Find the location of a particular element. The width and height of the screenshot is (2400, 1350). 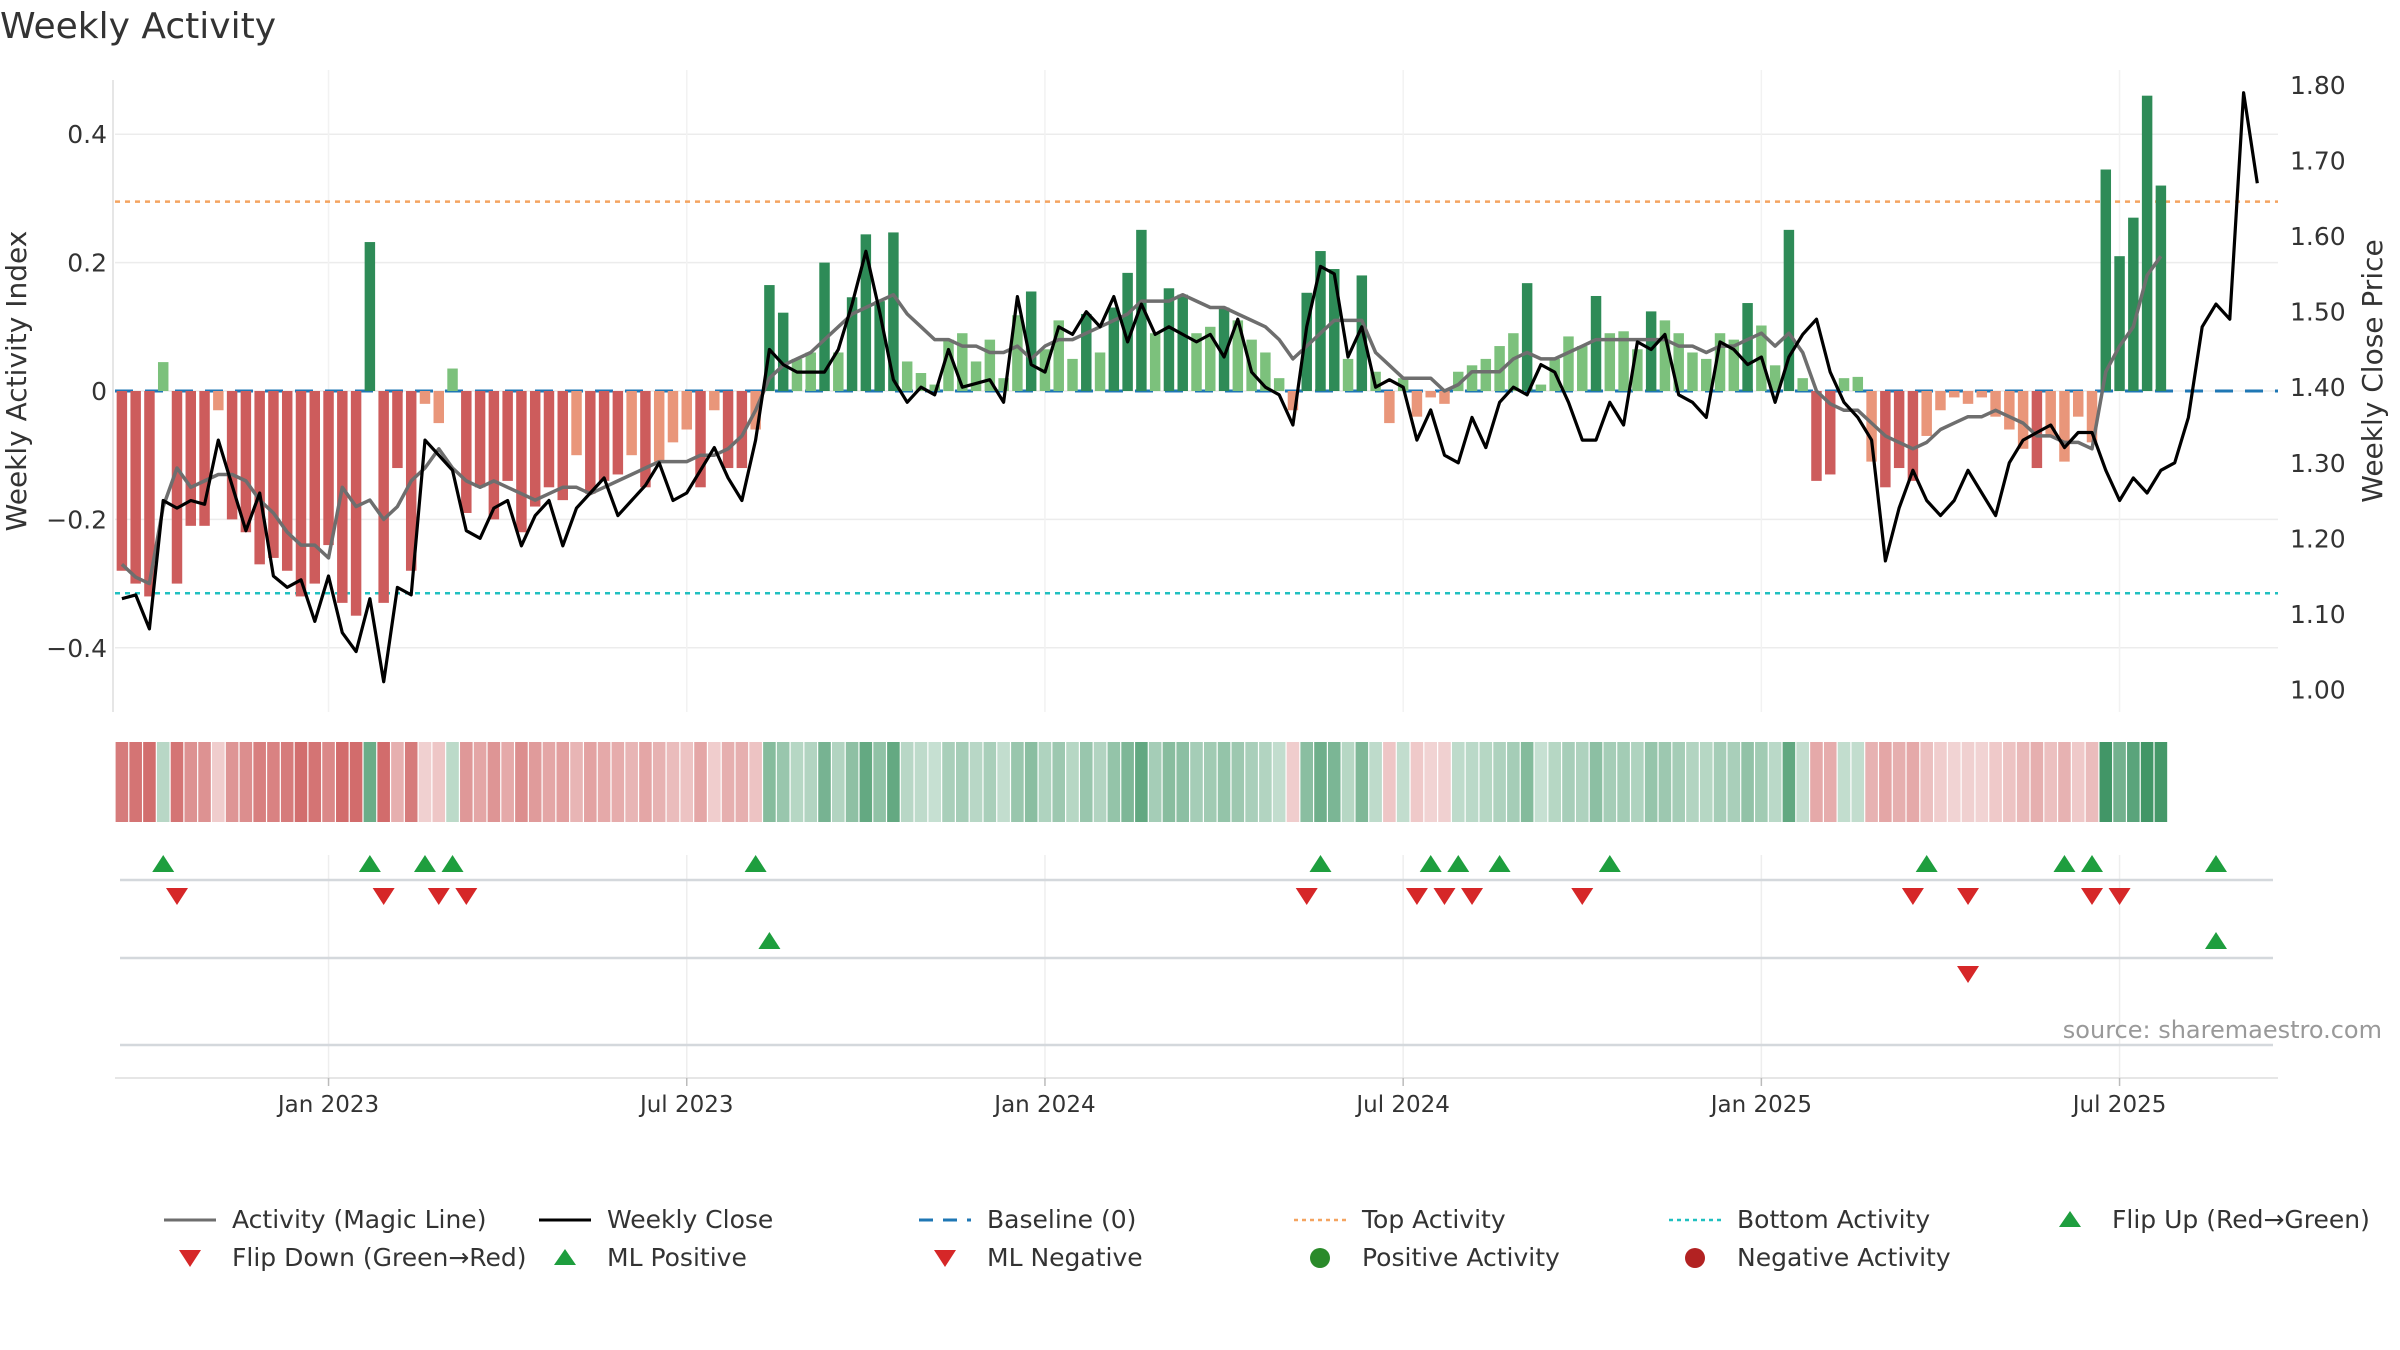

legend-item-negact: Negative Activity is located at coordinates (1808, 1257).